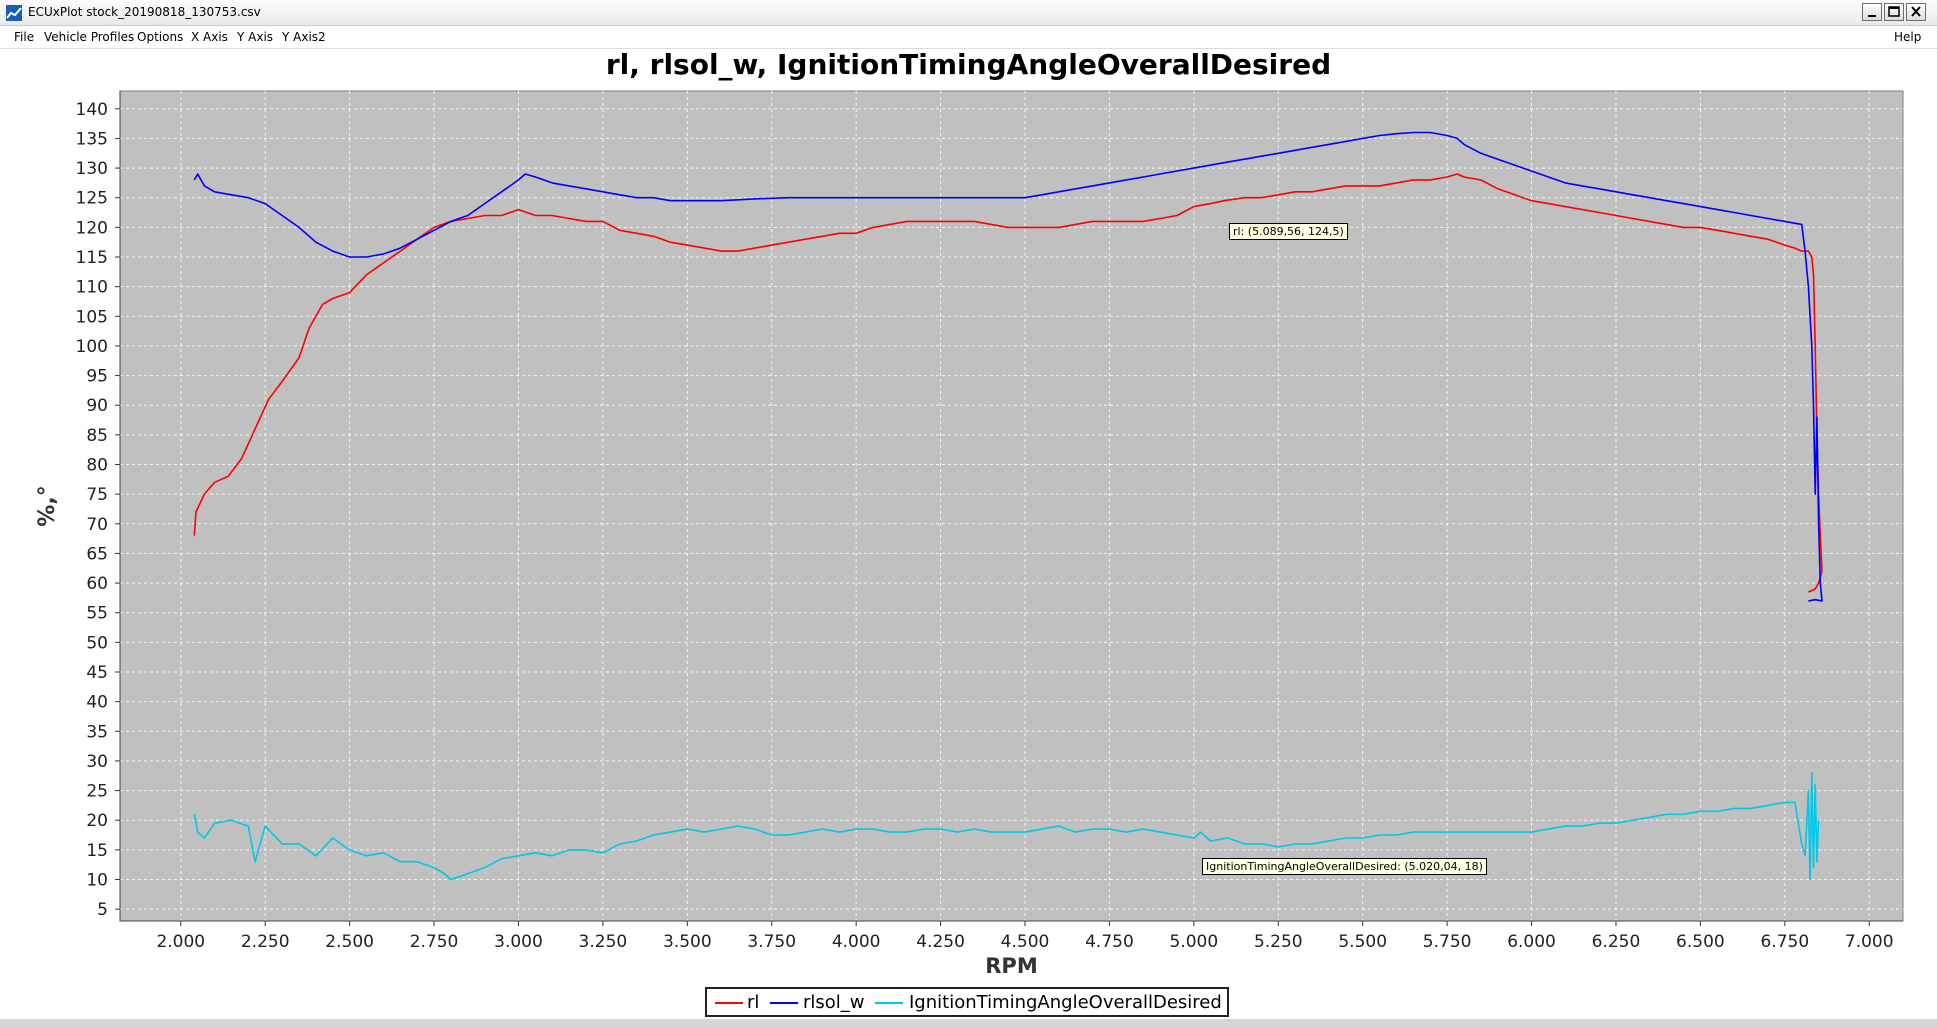 This screenshot has width=1937, height=1027. I want to click on y-tick-label: 65, so click(97, 554).